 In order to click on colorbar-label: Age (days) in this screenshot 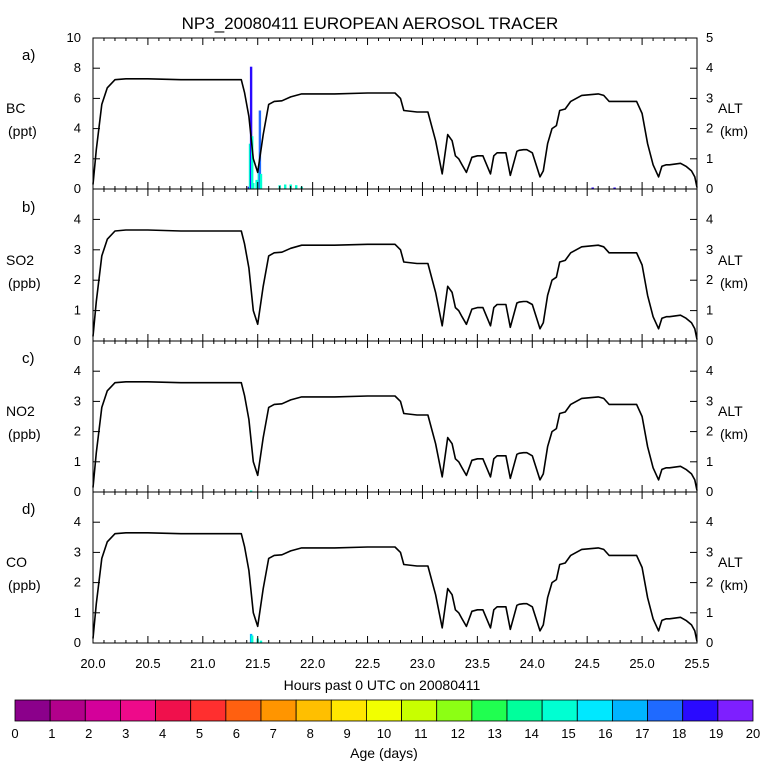, I will do `click(384, 753)`.